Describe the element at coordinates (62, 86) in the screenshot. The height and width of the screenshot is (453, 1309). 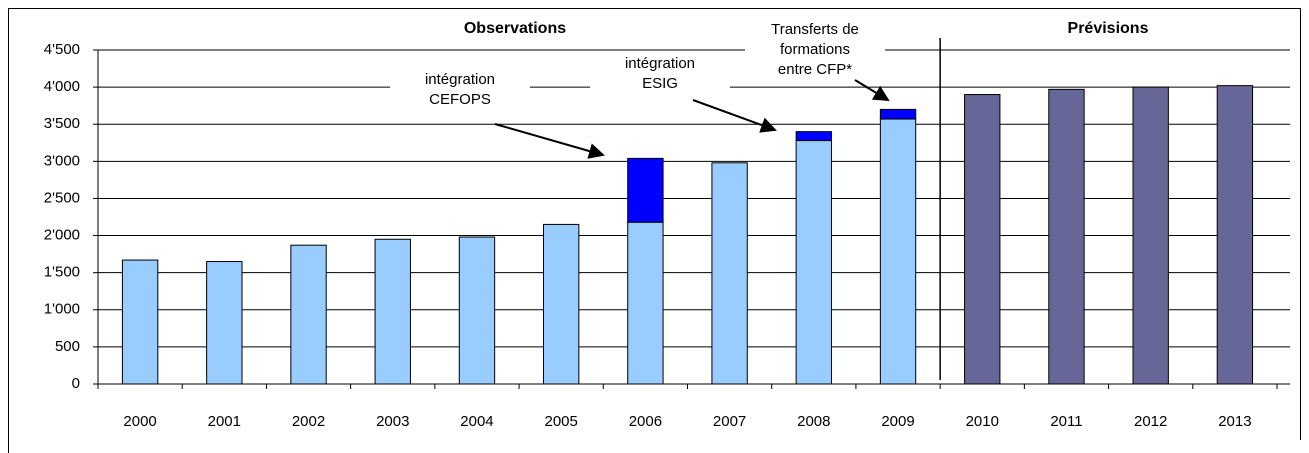
I see `y-tick-label: 4'000` at that location.